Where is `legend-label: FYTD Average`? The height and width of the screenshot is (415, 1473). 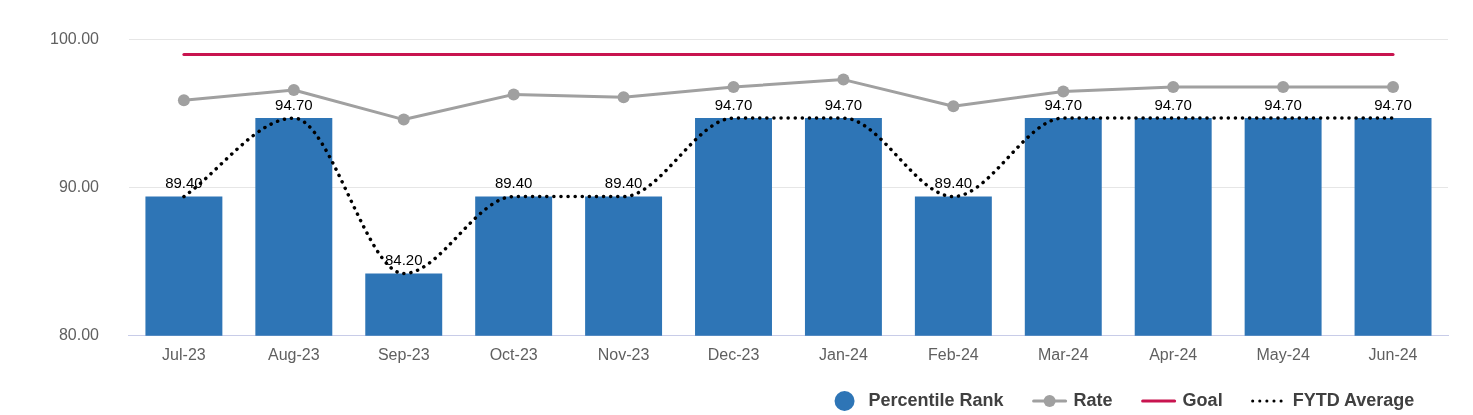 legend-label: FYTD Average is located at coordinates (1353, 399).